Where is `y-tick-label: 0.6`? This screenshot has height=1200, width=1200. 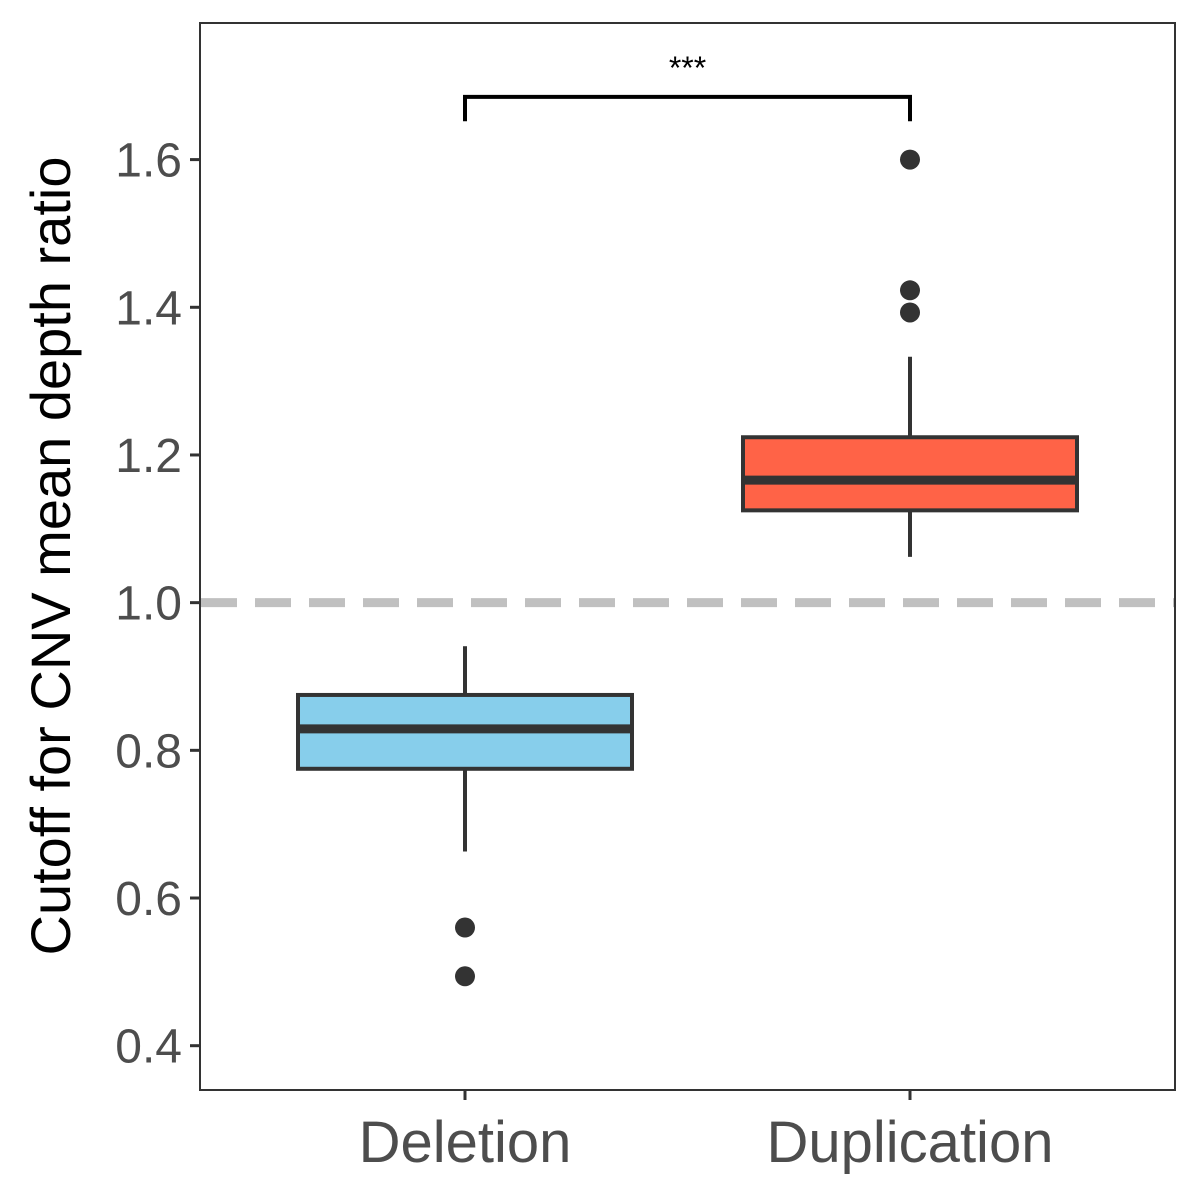 y-tick-label: 0.6 is located at coordinates (148, 899).